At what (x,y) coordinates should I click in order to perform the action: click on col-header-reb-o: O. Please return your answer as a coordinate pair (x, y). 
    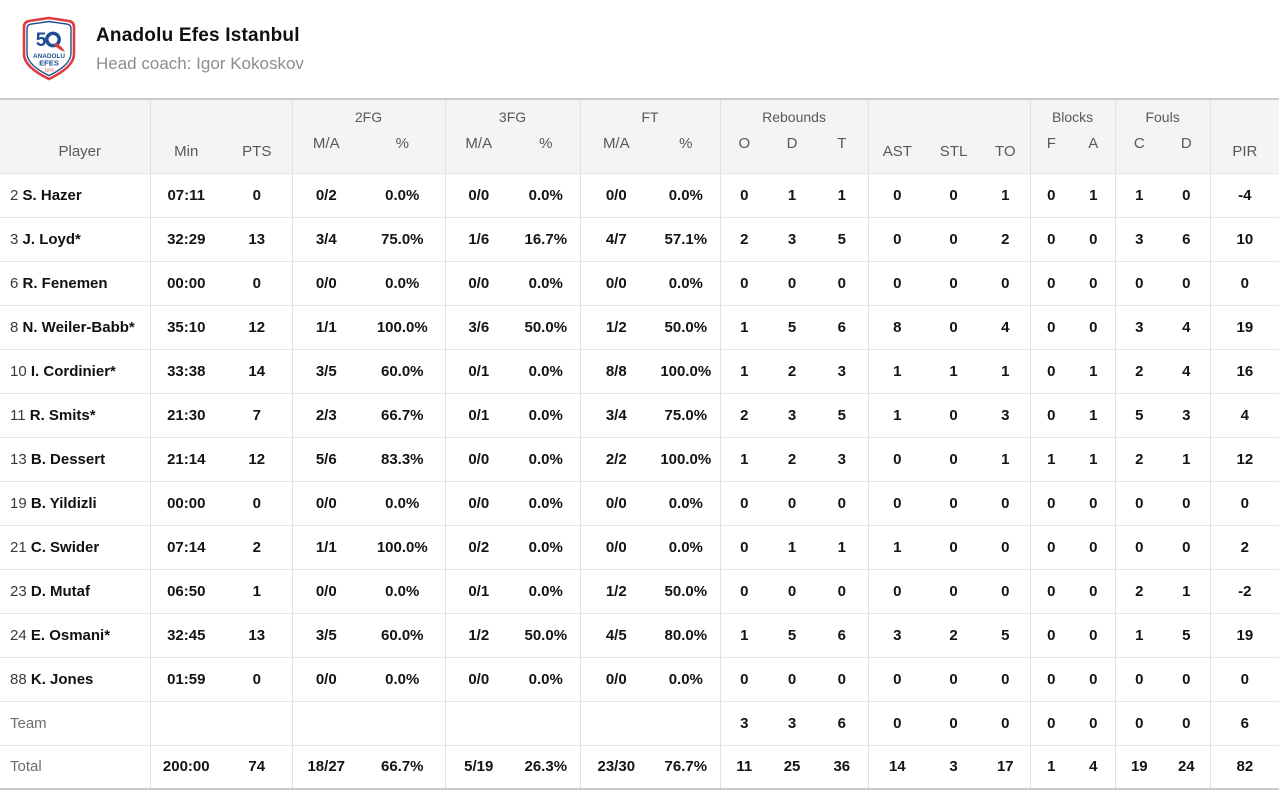
    Looking at the image, I should click on (744, 153).